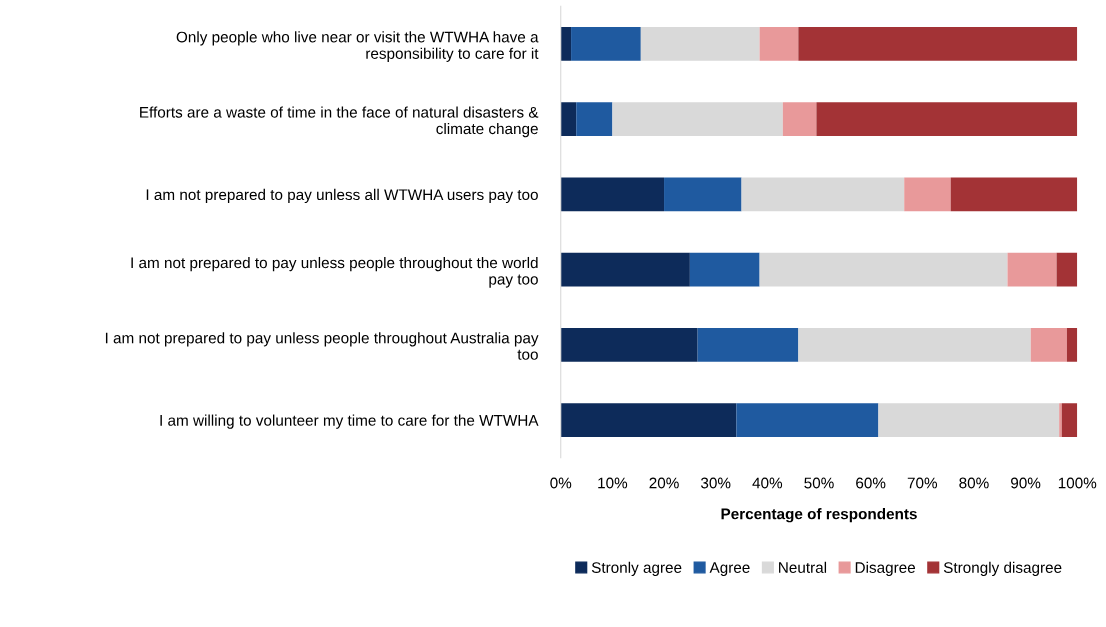  I want to click on x-axis-title: Percentage of respondents, so click(819, 515).